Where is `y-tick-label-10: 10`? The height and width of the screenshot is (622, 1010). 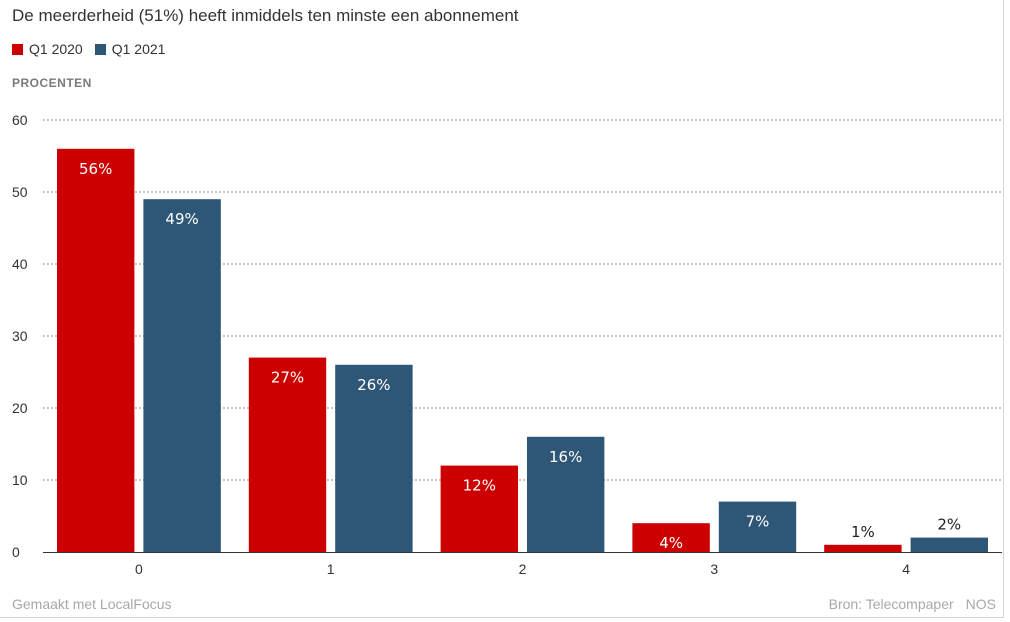
y-tick-label-10: 10 is located at coordinates (20, 480).